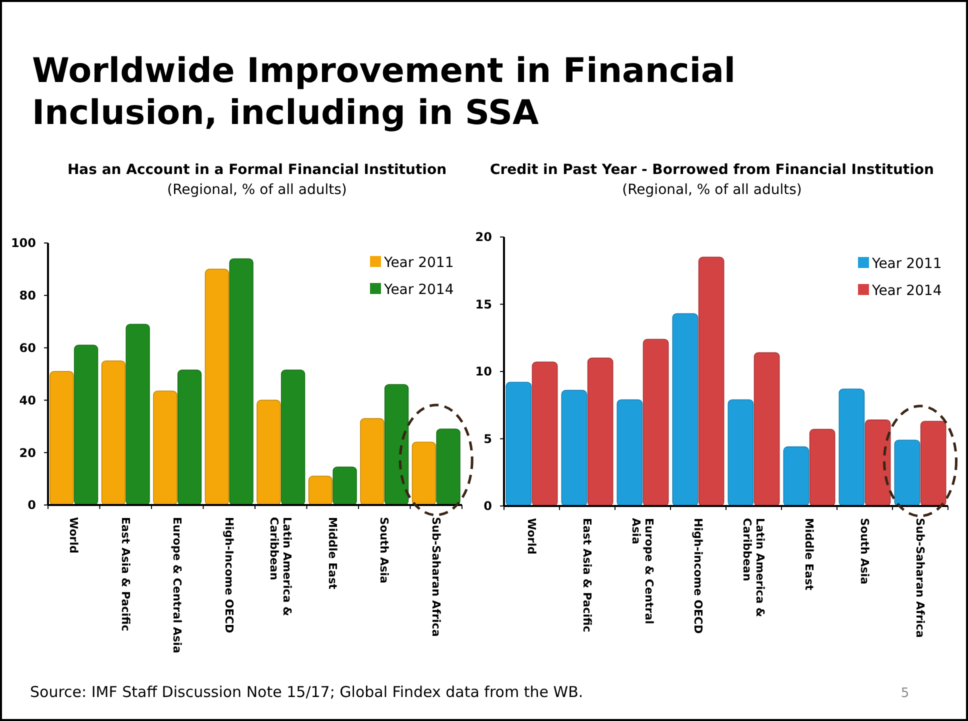 Image resolution: width=968 pixels, height=721 pixels. What do you see at coordinates (488, 439) in the screenshot?
I see `y-tick-label: 5` at bounding box center [488, 439].